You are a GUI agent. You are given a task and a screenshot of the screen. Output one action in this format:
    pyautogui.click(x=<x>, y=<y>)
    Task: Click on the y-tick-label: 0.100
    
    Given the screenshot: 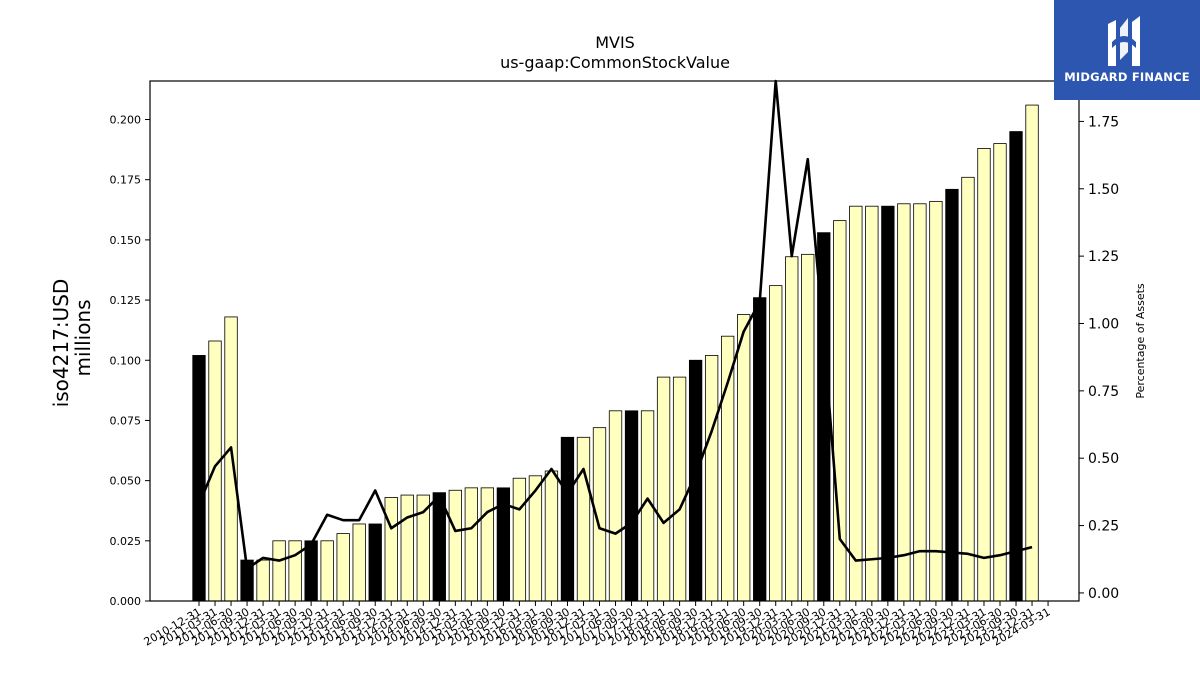 What is the action you would take?
    pyautogui.click(x=126, y=360)
    